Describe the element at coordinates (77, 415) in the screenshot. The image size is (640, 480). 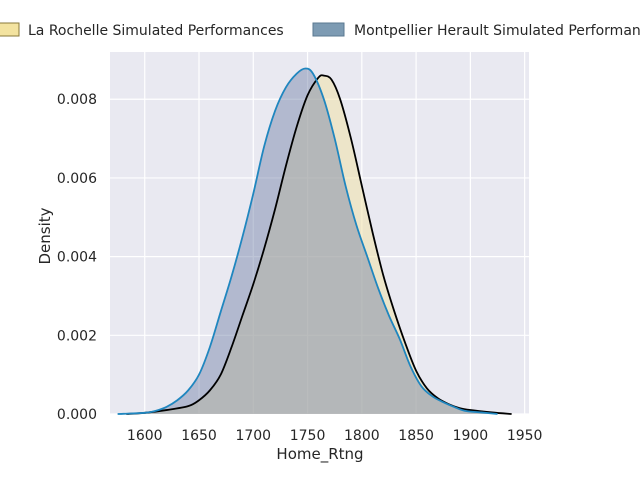
I see `y-tick-label: 0.000` at that location.